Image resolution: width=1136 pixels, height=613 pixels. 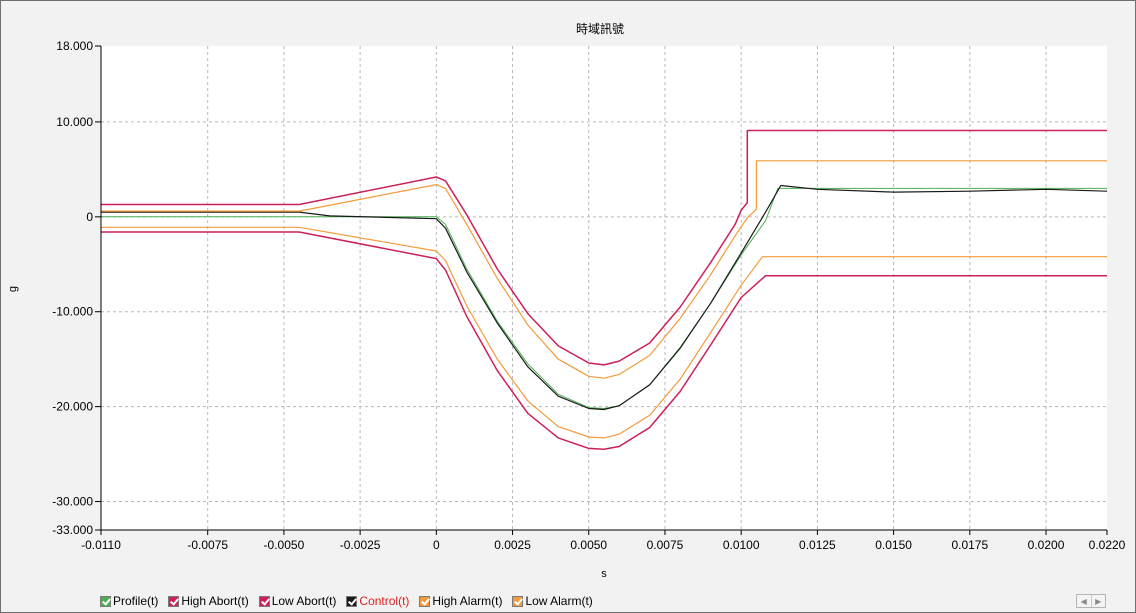 I want to click on x-tick-label: 0.0025, so click(x=512, y=545).